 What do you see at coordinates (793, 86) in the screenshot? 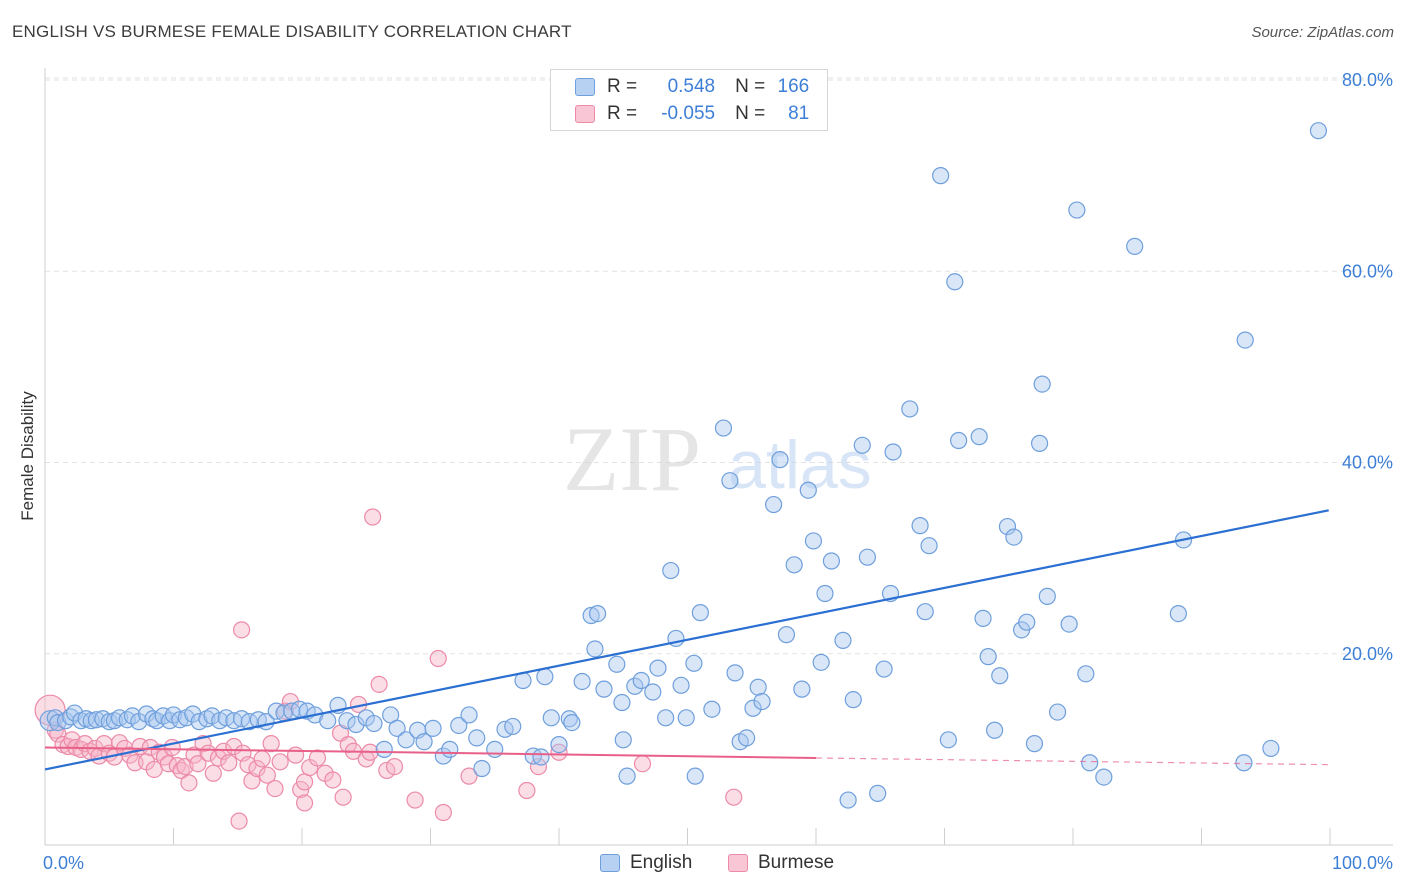
I see `english-n-value: 166` at bounding box center [793, 86].